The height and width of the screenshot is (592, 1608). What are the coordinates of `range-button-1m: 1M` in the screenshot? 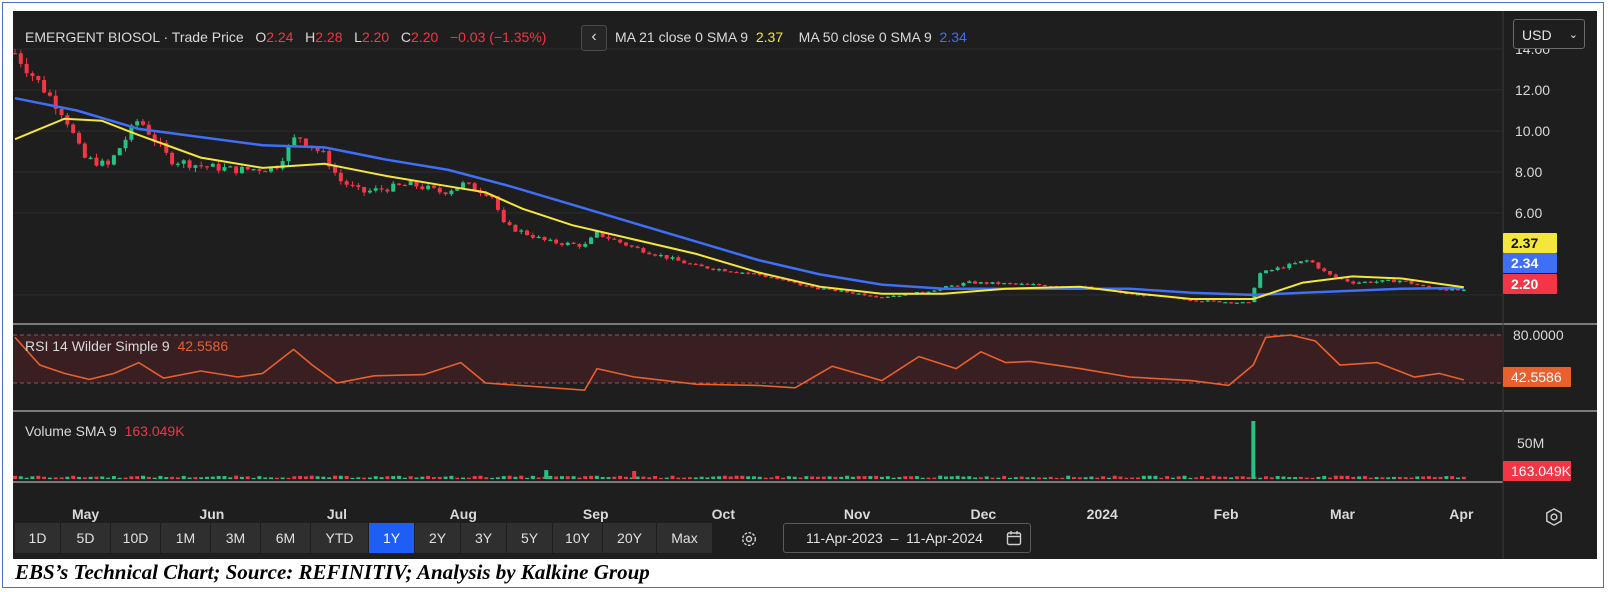 It's located at (186, 538).